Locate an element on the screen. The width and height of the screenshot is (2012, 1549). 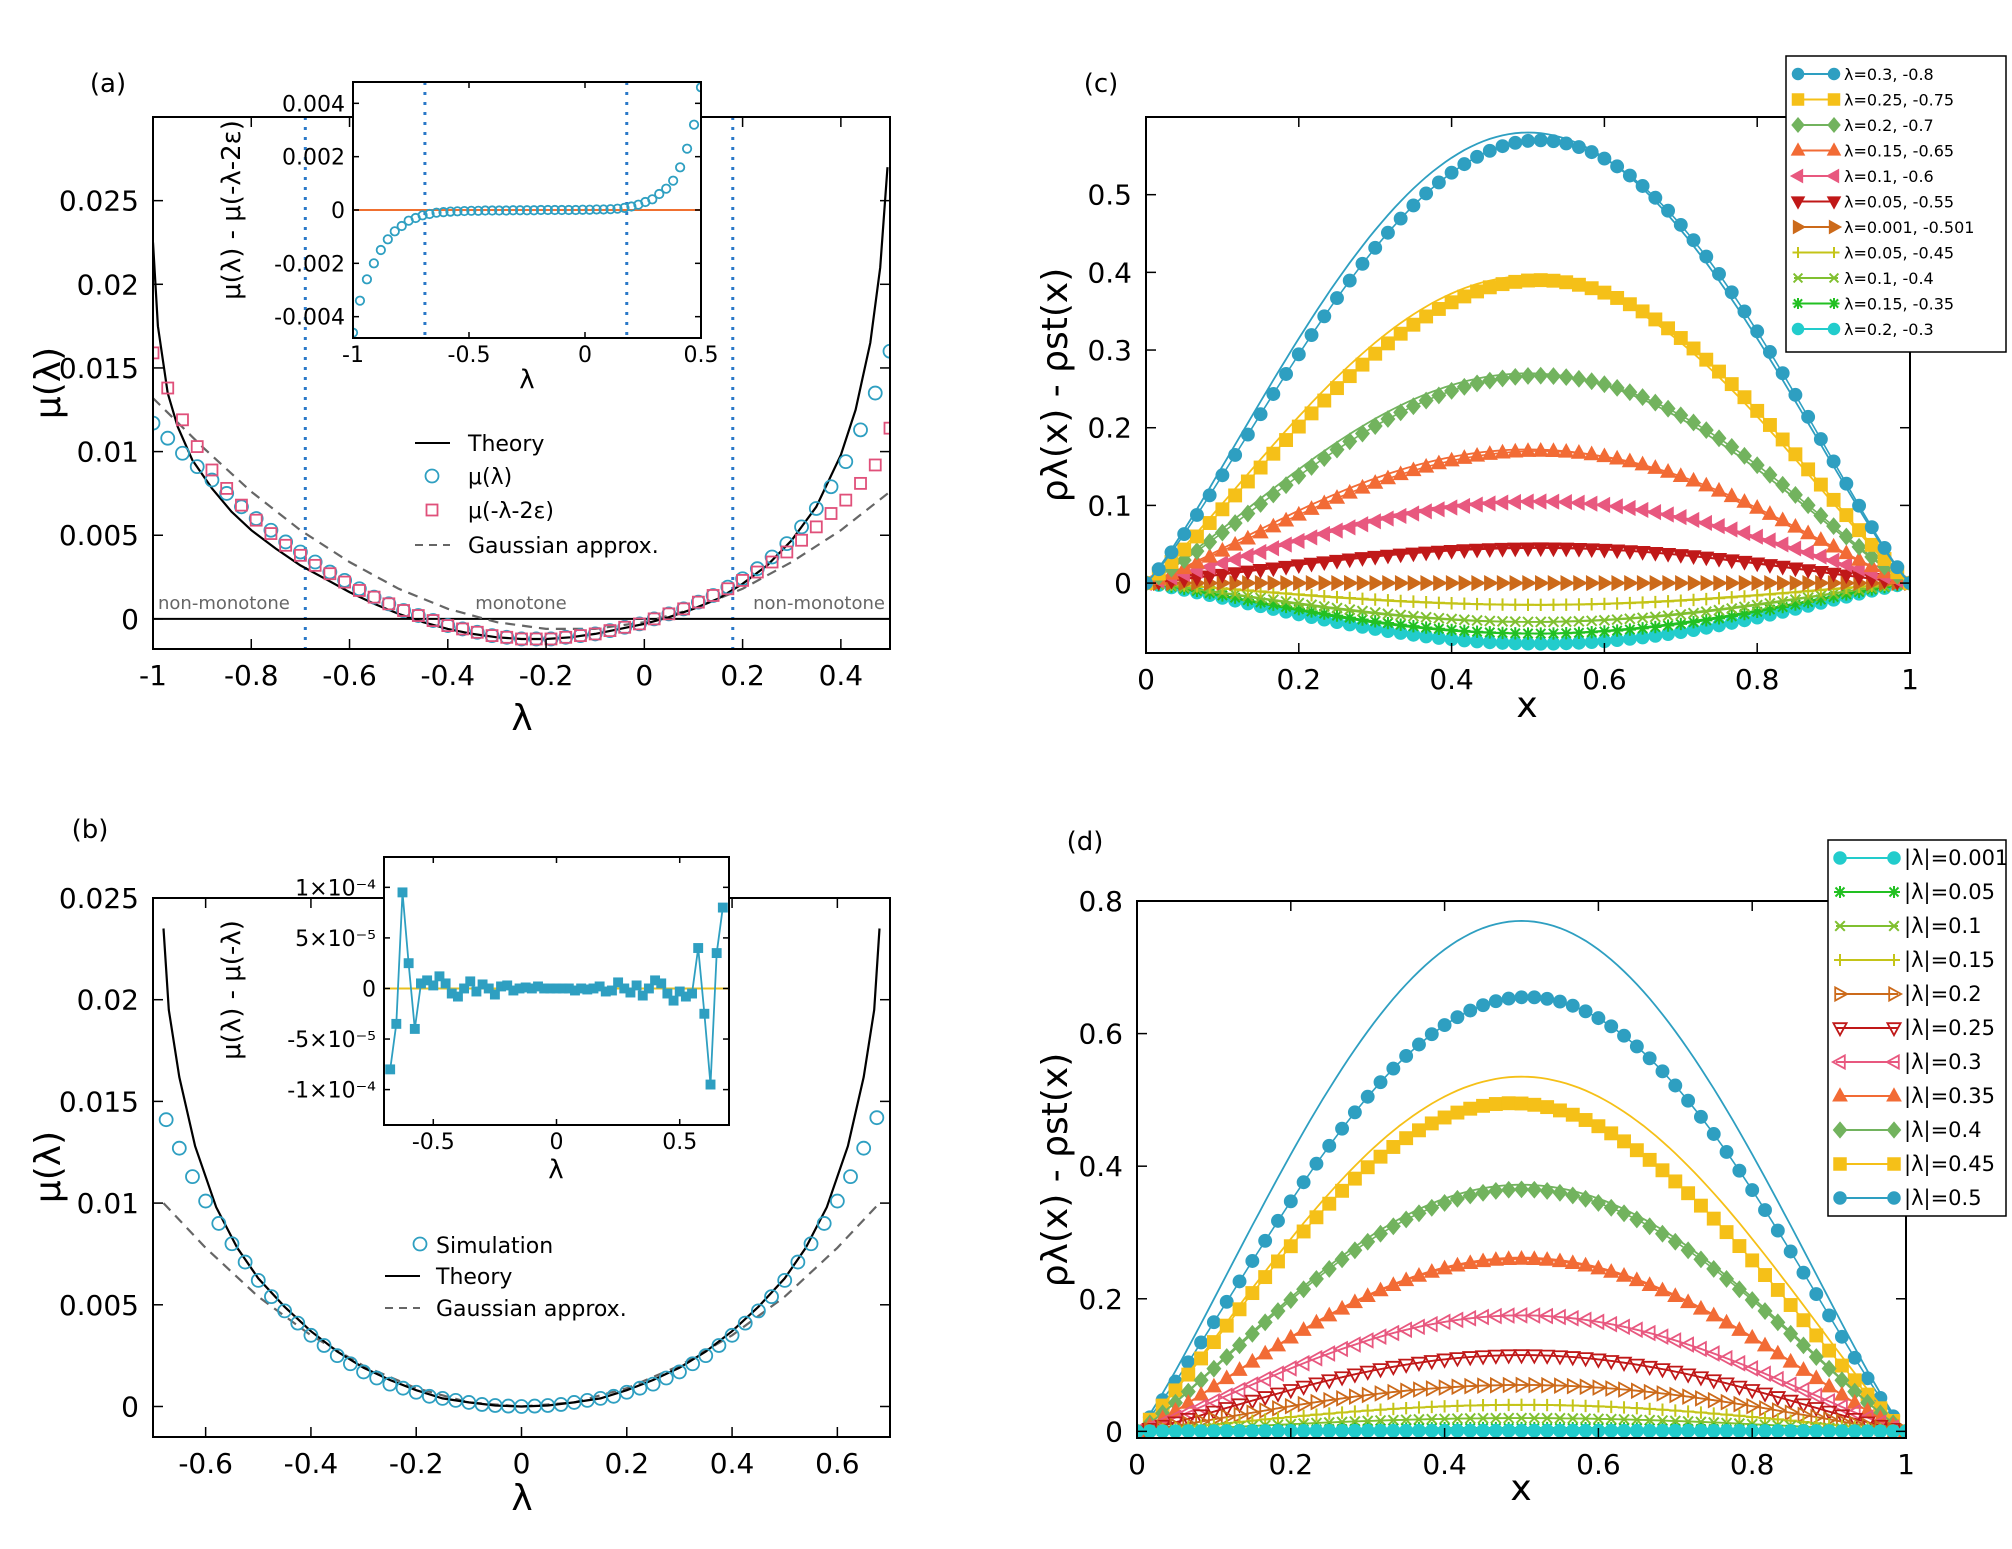
panel-d-x-tick-label: 0.6 is located at coordinates (1598, 1464).